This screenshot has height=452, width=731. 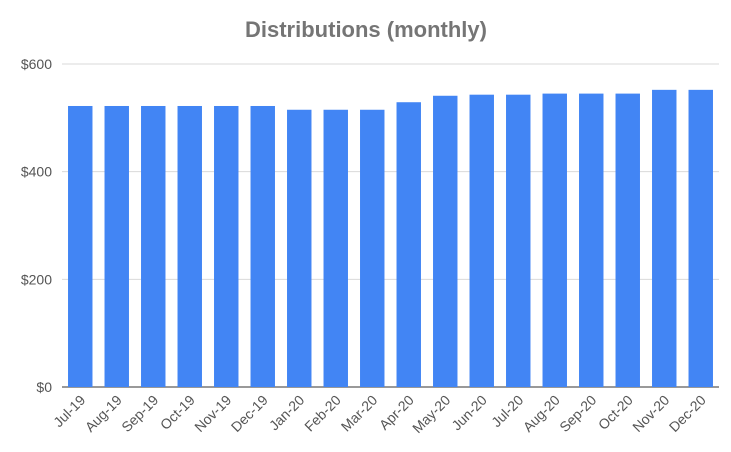 What do you see at coordinates (212, 413) in the screenshot?
I see `x-tick-label: Nov-19` at bounding box center [212, 413].